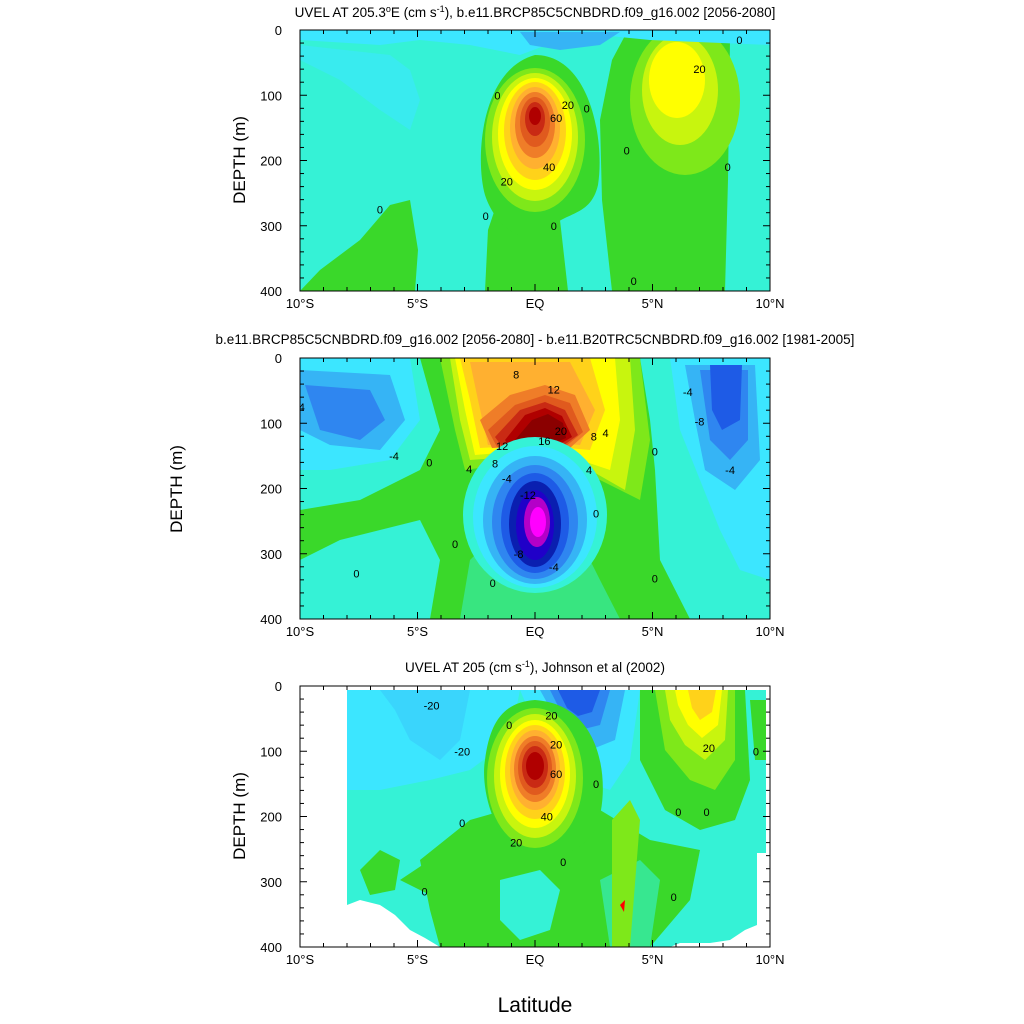  I want to click on x-tick-label: 10°S, so click(300, 303).